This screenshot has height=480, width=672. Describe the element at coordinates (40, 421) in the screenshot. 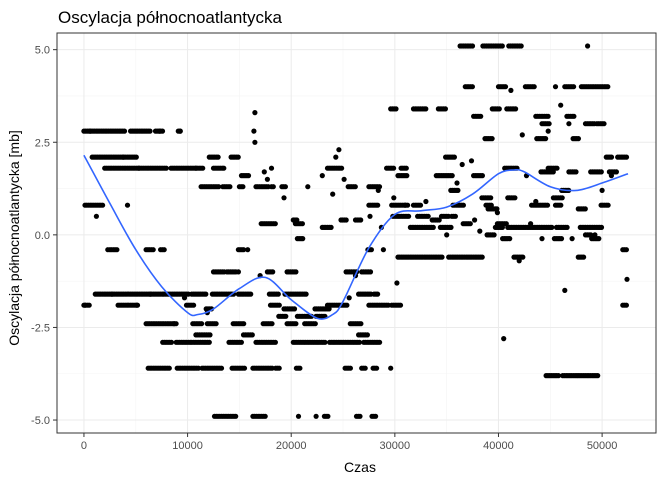

I see `y-tick-label: -5.0` at that location.